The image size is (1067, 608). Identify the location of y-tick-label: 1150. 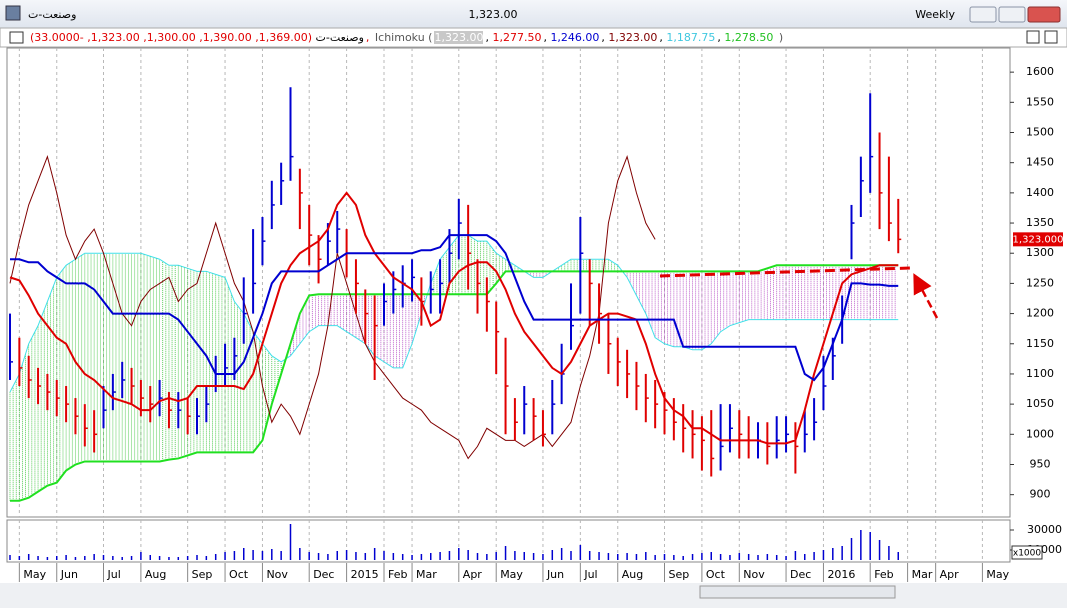
(1040, 343).